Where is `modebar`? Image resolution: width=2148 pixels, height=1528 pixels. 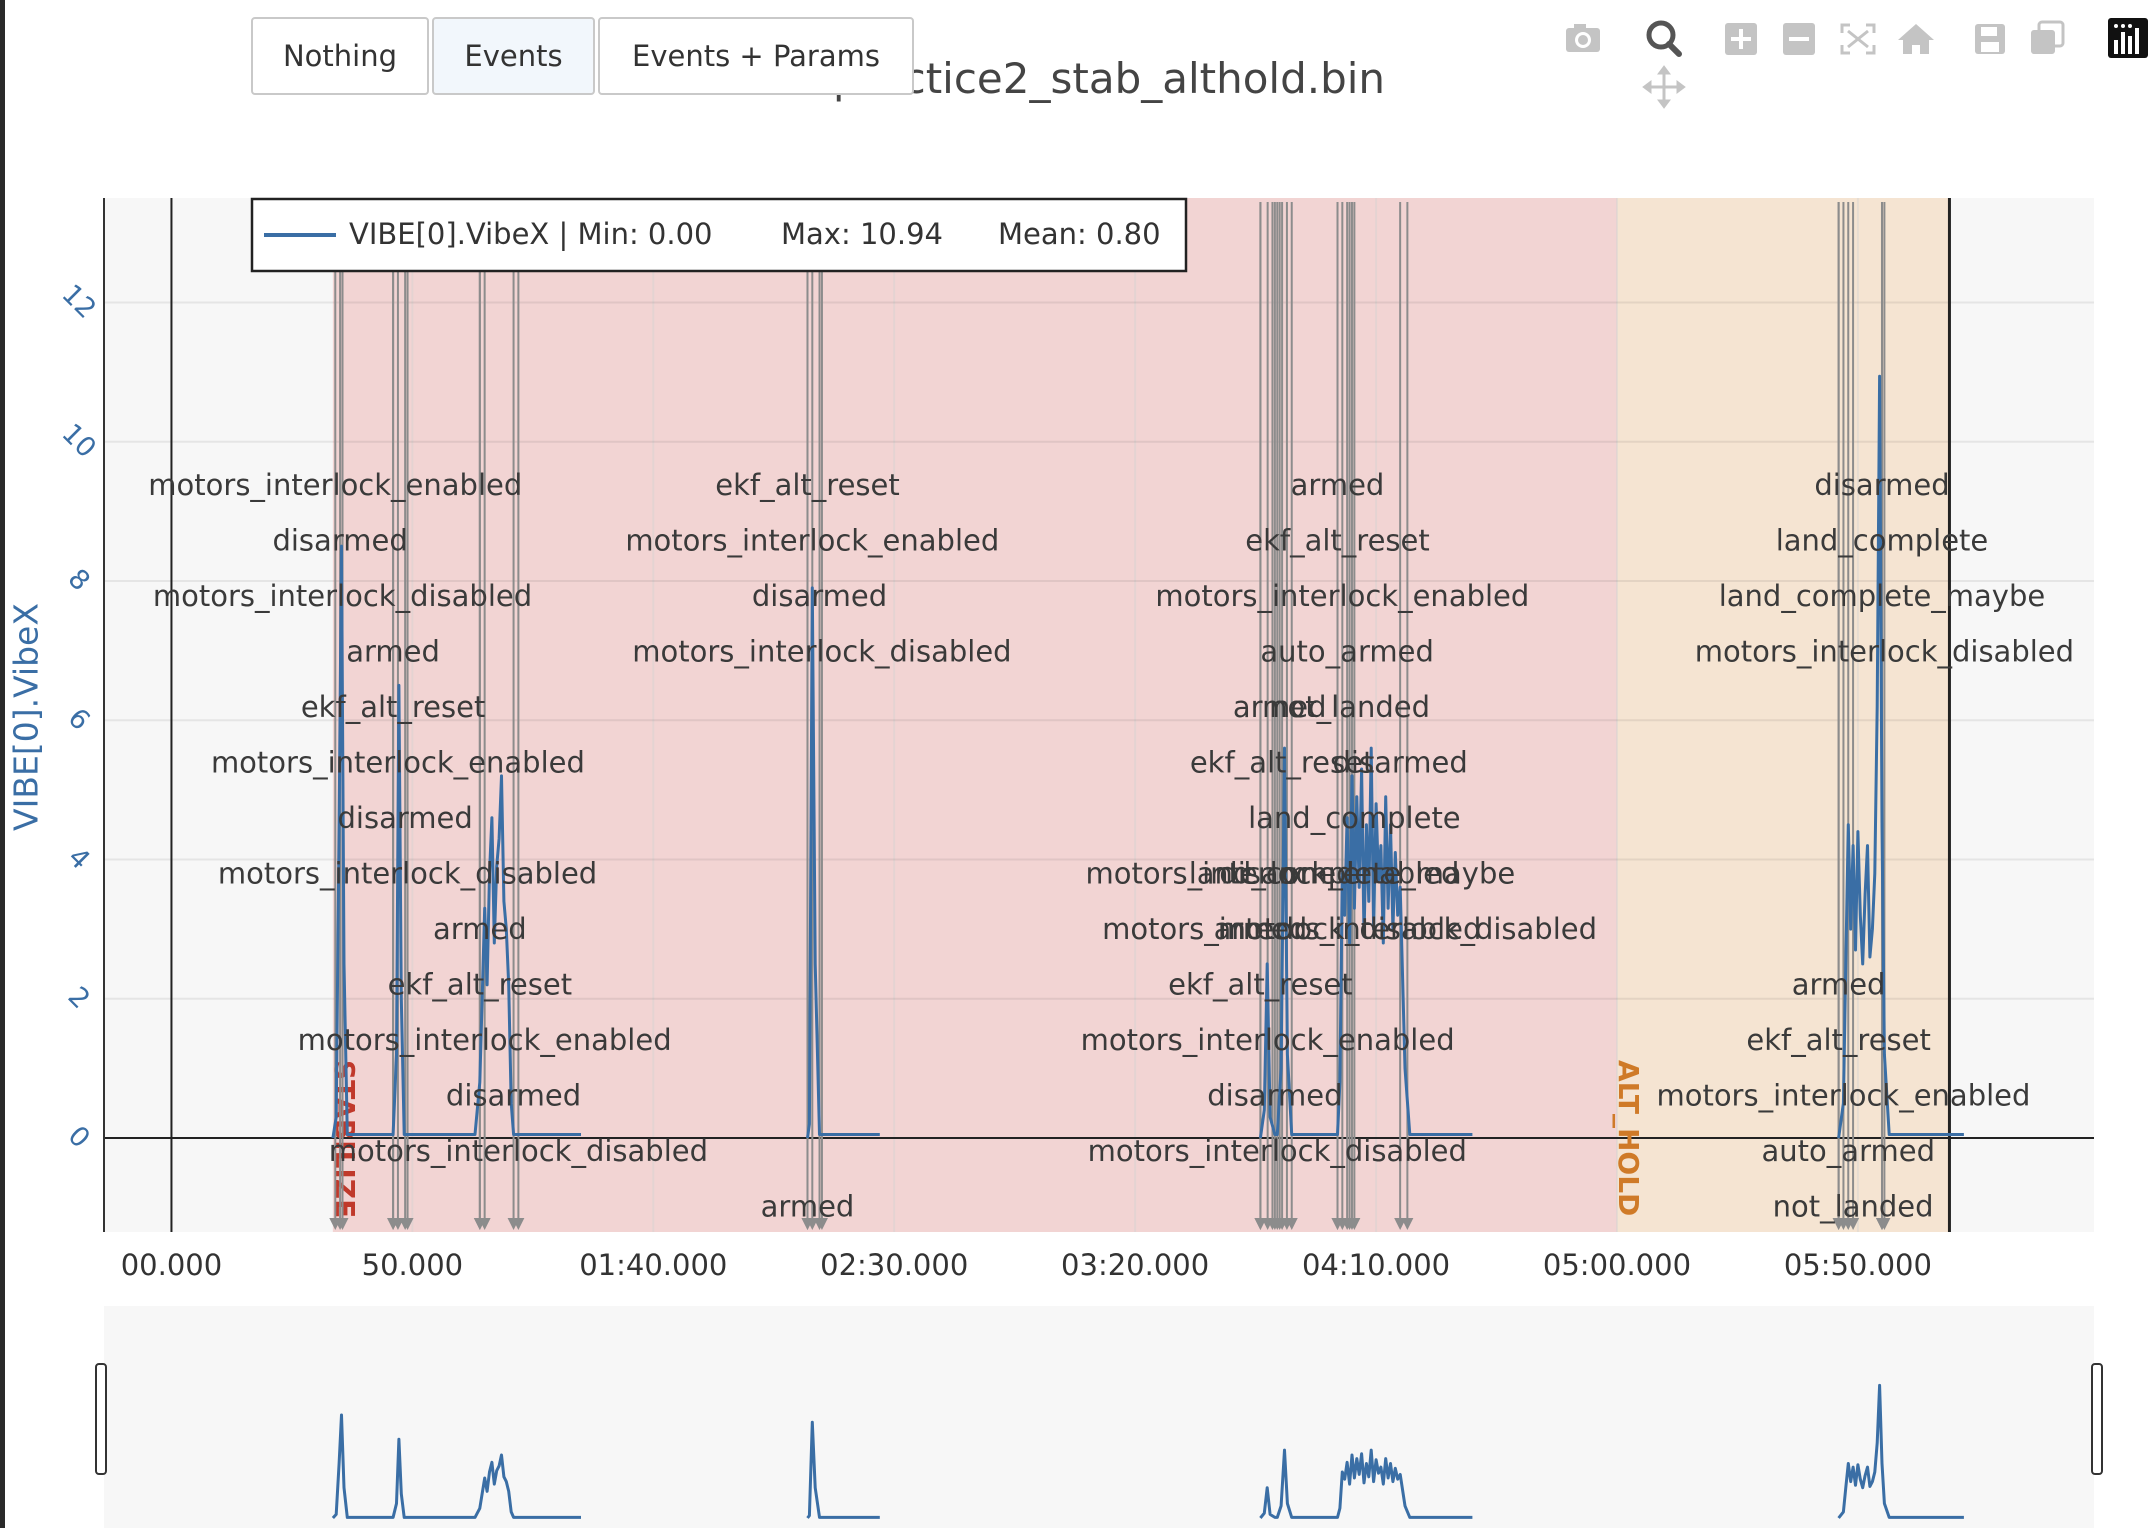
modebar is located at coordinates (1857, 63).